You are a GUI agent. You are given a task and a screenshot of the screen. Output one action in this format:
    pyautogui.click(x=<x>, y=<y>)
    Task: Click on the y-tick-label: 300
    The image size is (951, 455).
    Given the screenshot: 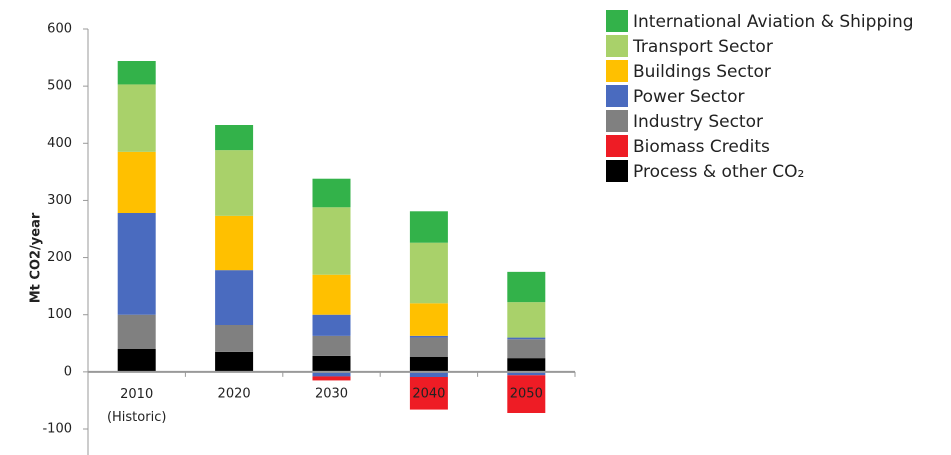 What is the action you would take?
    pyautogui.click(x=59, y=200)
    